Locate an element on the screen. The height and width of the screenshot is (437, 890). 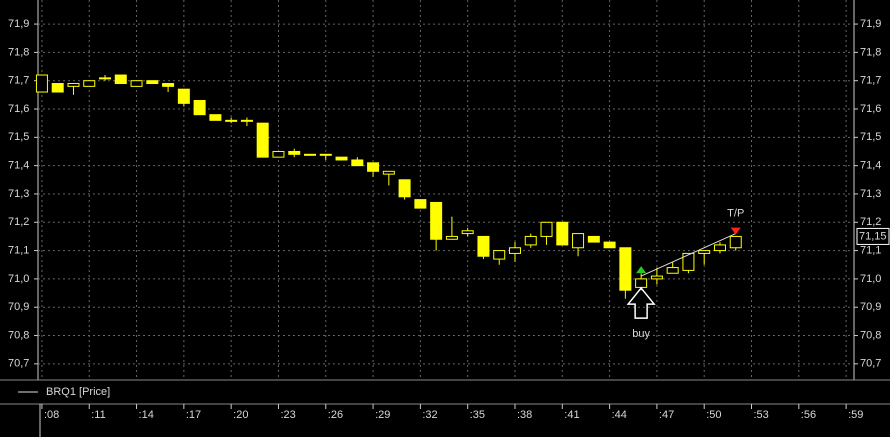
y2-tick-label: 71,6 is located at coordinates (870, 109).